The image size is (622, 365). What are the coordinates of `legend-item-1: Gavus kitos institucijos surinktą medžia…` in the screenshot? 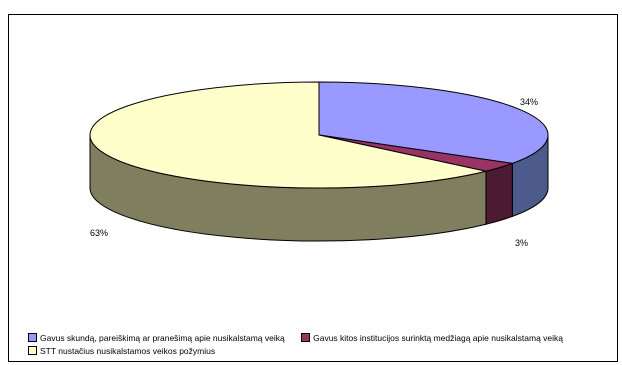 It's located at (432, 338).